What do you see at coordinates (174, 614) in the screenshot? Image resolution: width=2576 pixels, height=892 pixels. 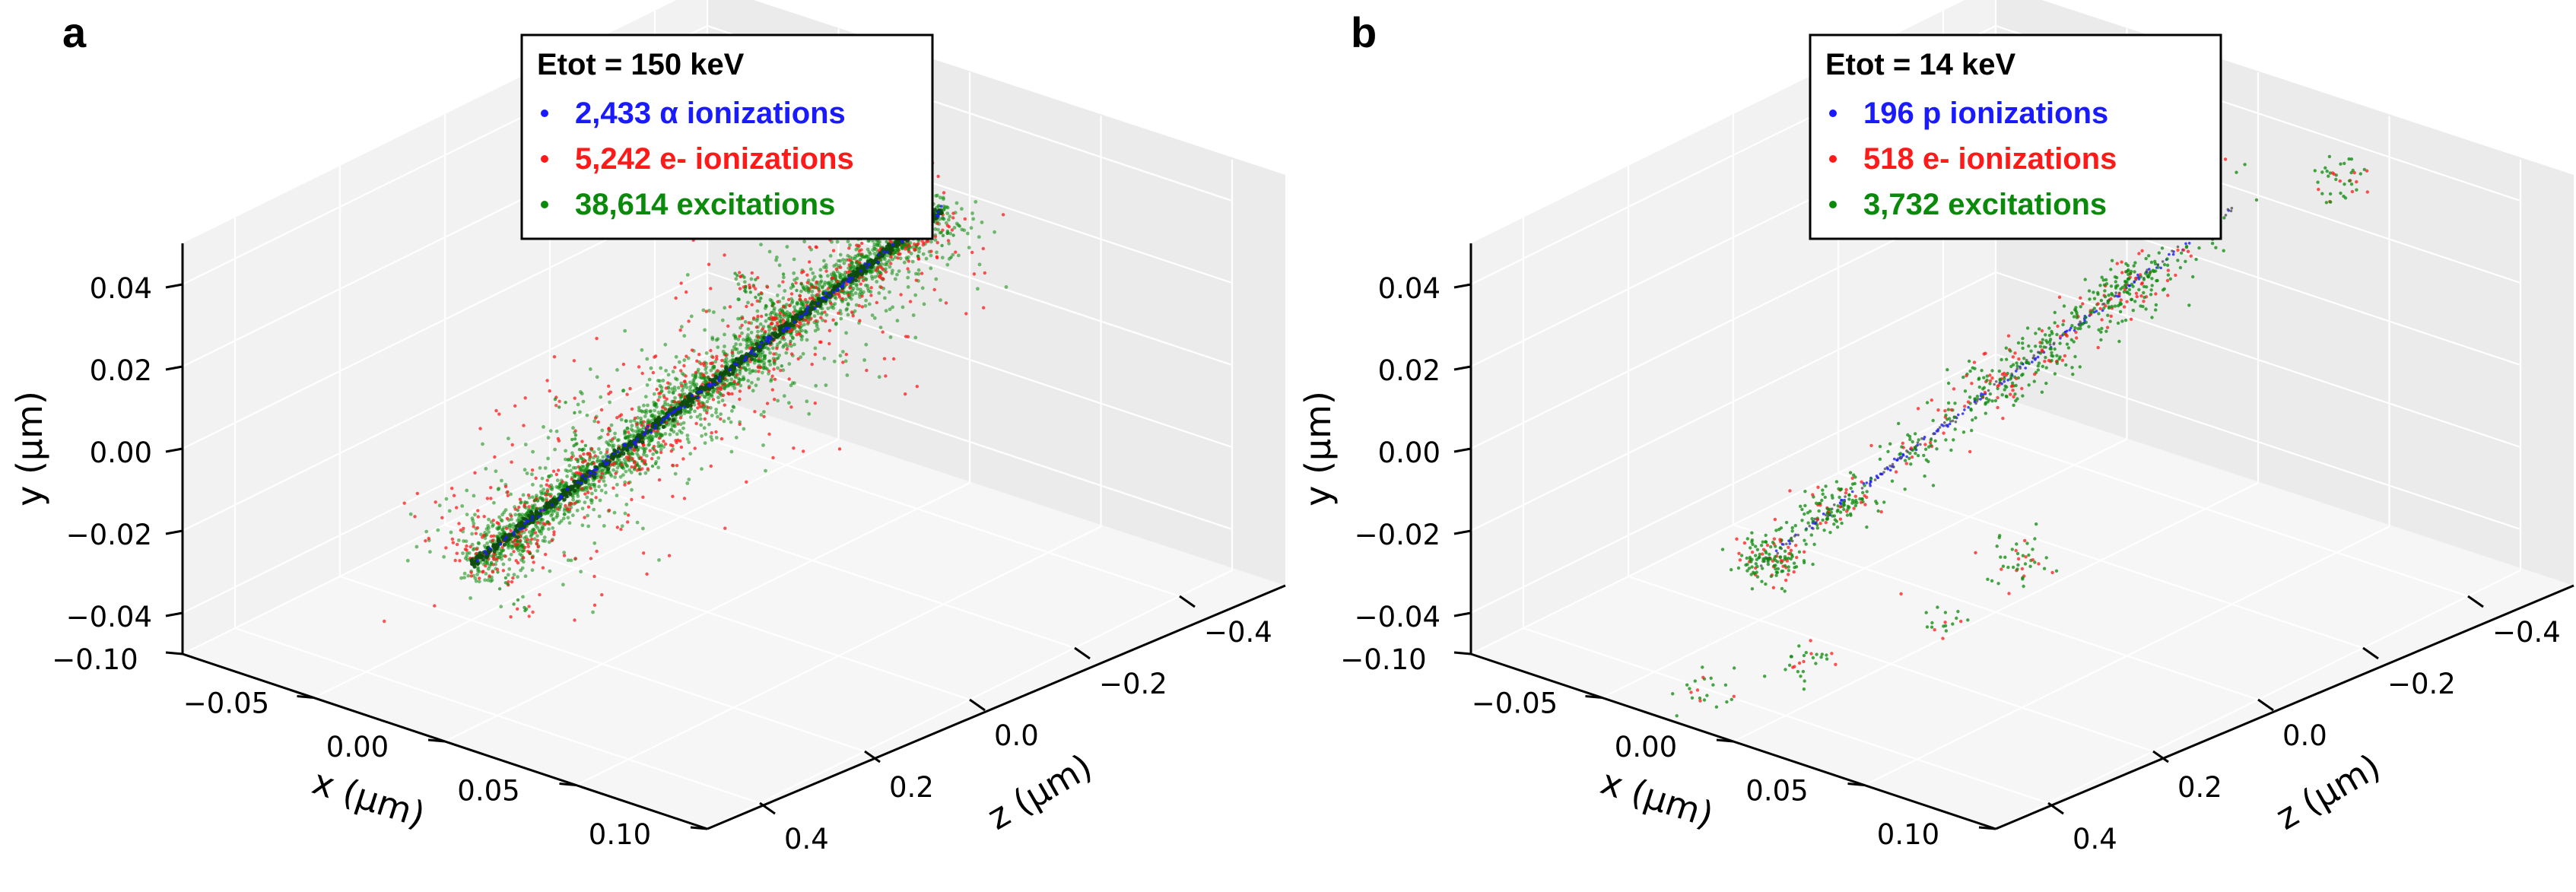 I see `y-tick-mark` at bounding box center [174, 614].